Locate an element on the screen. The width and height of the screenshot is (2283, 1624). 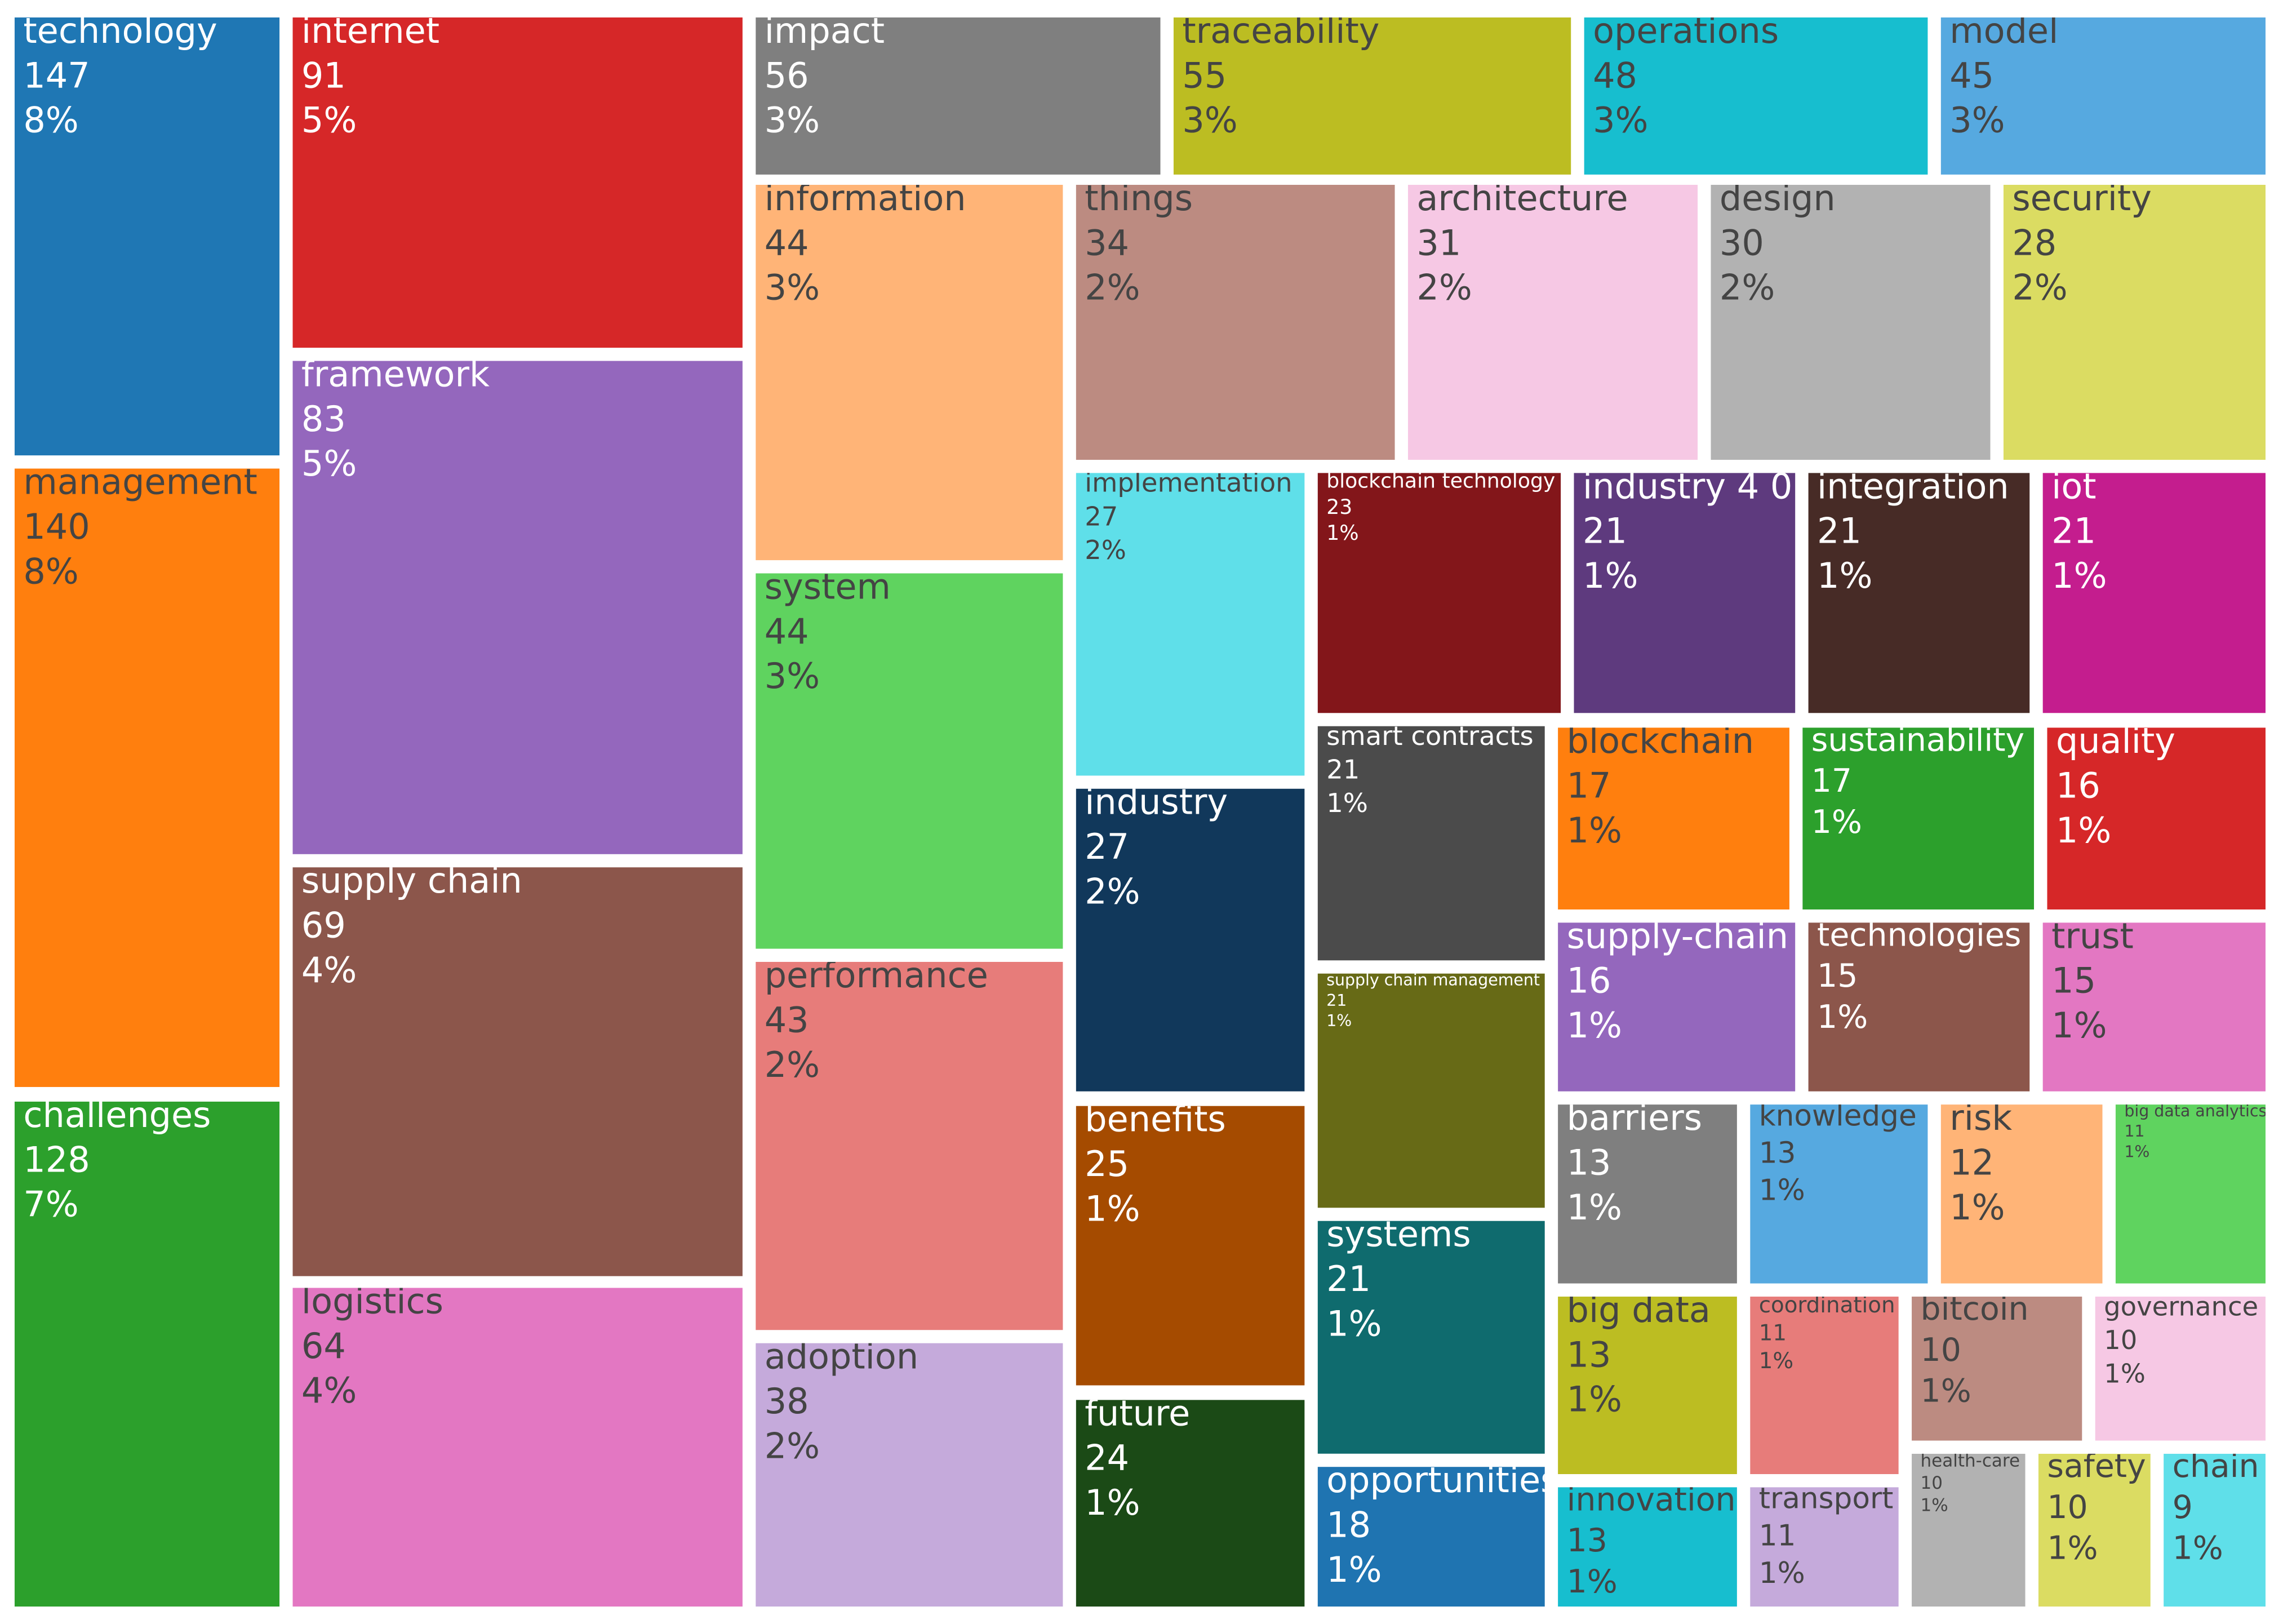
tile-value: 21 is located at coordinates (1343, 770).